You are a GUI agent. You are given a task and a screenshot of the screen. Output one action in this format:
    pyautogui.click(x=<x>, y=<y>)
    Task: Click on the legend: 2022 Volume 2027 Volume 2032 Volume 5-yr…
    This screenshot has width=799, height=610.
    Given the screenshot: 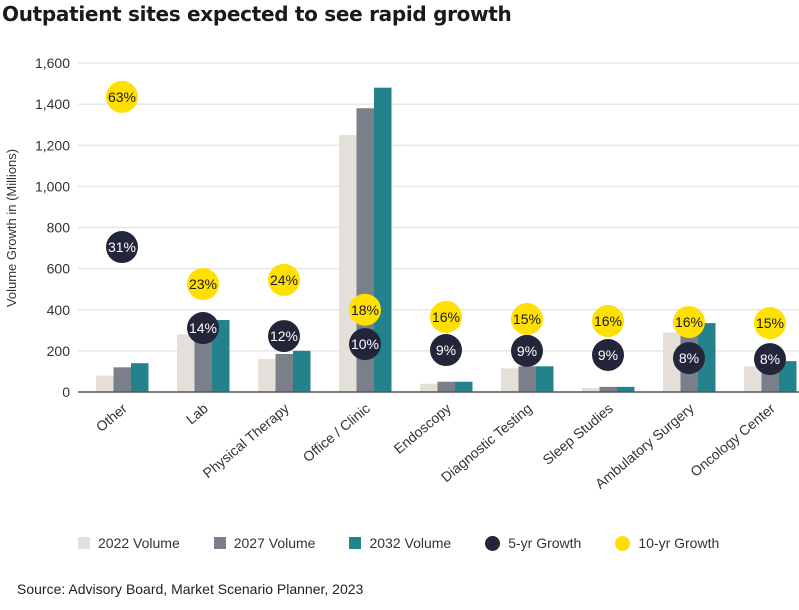 What is the action you would take?
    pyautogui.click(x=415, y=543)
    